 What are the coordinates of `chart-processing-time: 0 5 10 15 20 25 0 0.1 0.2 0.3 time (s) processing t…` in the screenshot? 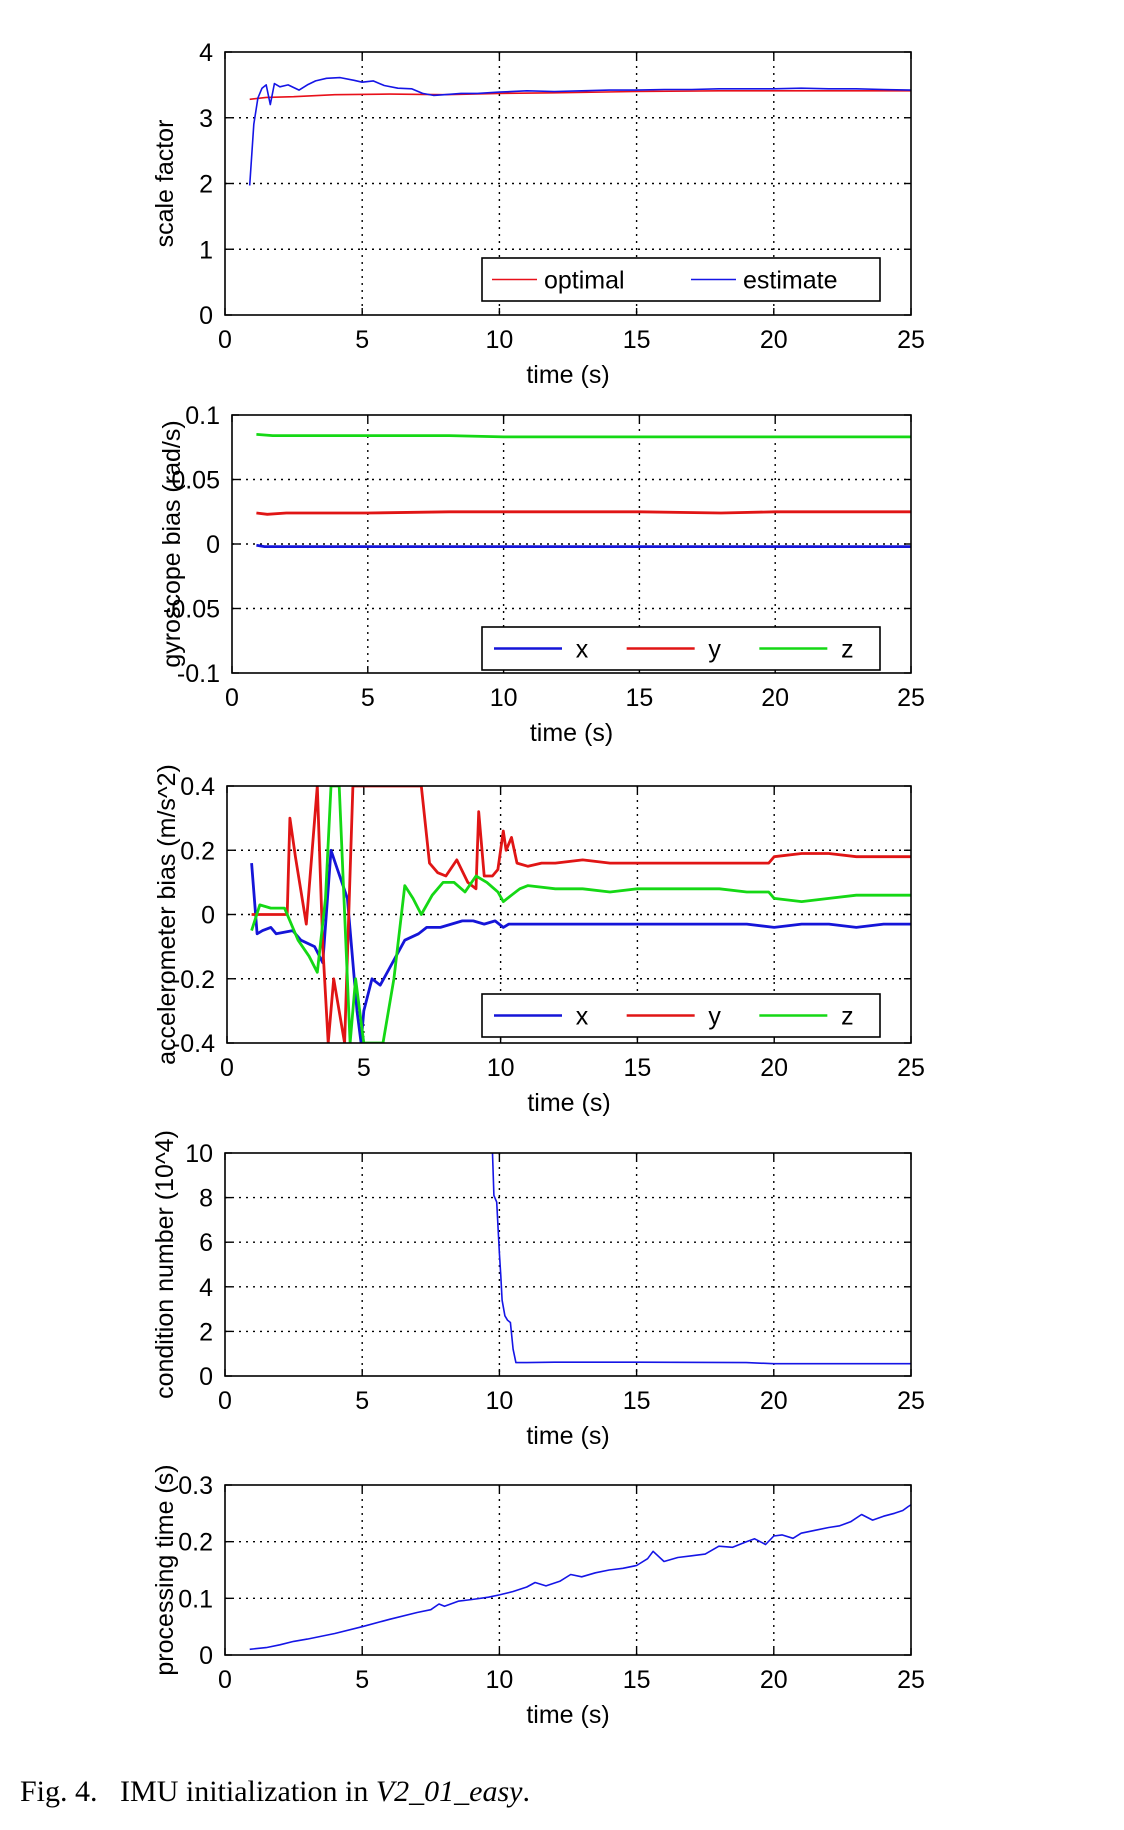 It's located at (538, 1596).